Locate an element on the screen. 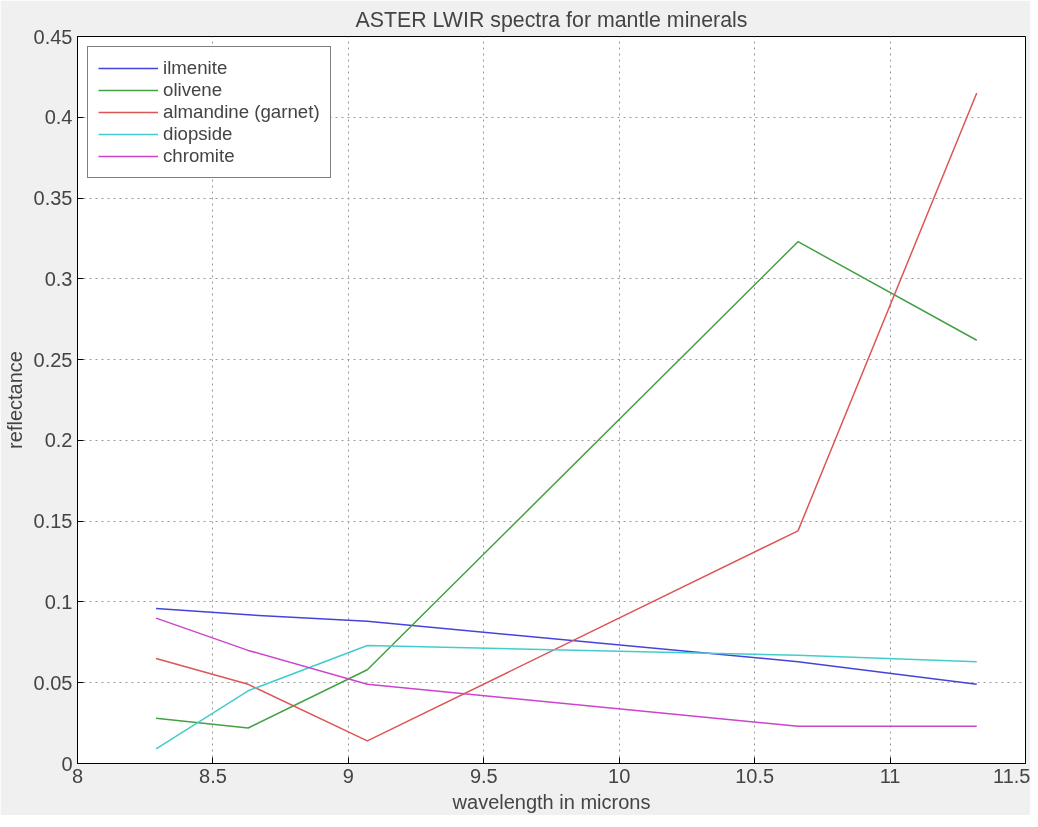  y-tick-label: 0.4 is located at coordinates (58, 117).